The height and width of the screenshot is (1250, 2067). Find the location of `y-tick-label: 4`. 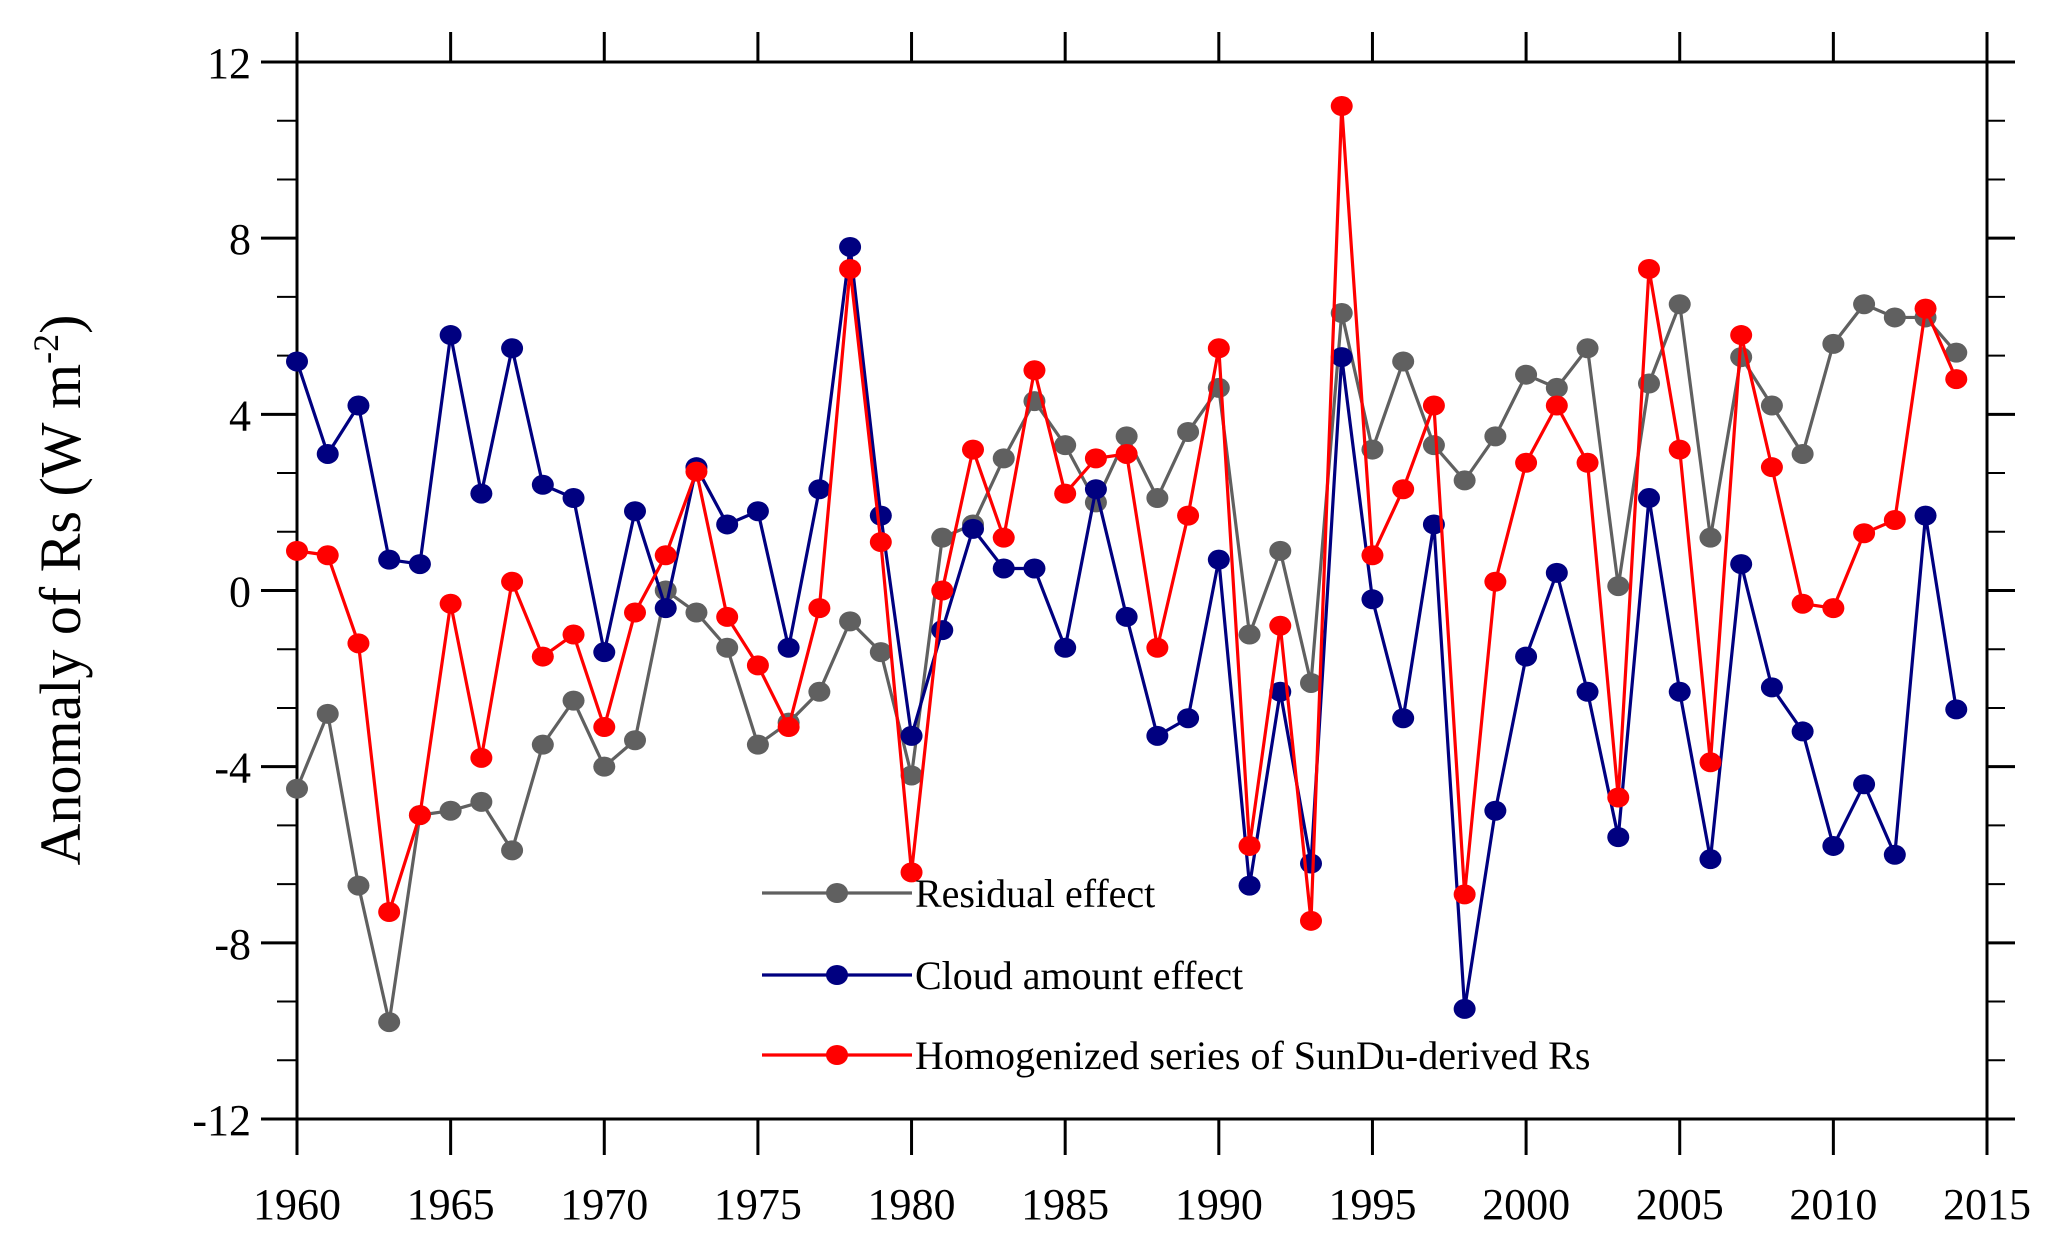

y-tick-label: 4 is located at coordinates (240, 415).